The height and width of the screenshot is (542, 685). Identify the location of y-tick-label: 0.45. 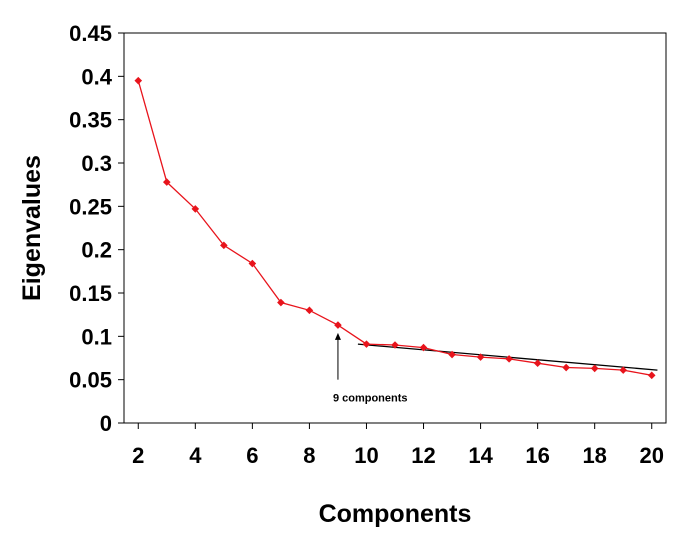
(90, 33).